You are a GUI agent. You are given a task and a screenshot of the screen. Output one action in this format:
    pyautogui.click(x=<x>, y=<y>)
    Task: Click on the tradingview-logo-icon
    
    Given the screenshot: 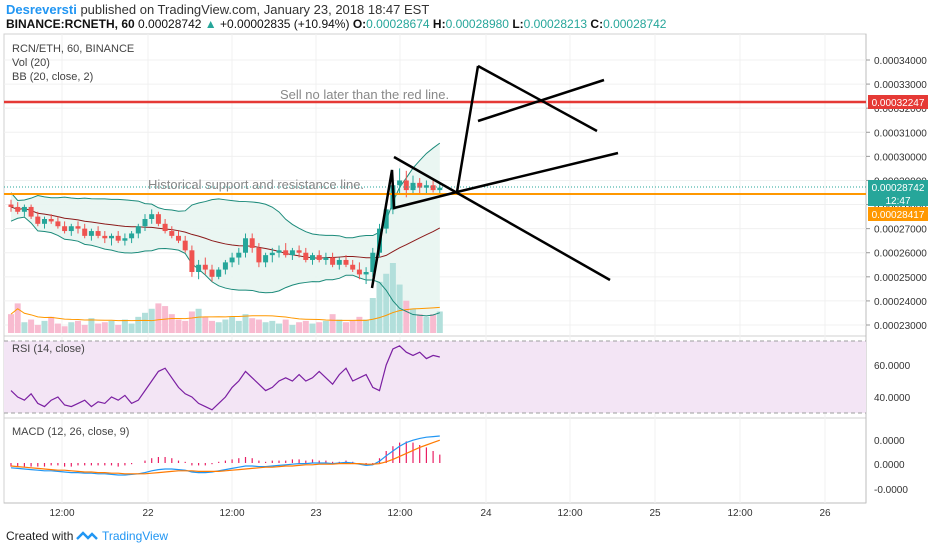 What is the action you would take?
    pyautogui.click(x=87, y=535)
    